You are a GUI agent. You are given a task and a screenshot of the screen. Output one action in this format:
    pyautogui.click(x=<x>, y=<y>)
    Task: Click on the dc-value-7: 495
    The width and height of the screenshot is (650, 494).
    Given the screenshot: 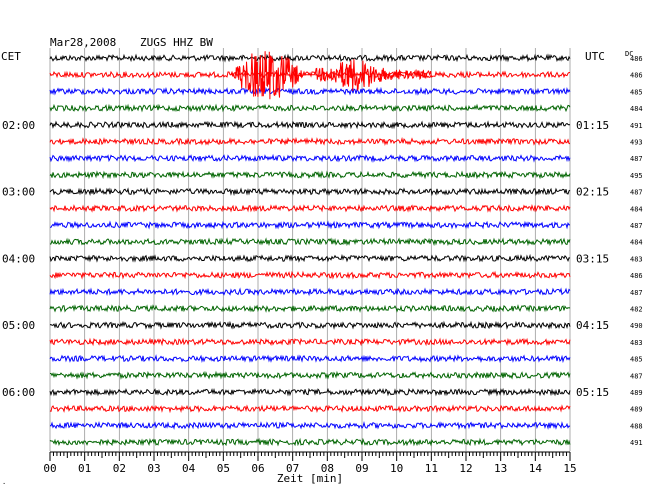 What is the action you would take?
    pyautogui.click(x=636, y=176)
    